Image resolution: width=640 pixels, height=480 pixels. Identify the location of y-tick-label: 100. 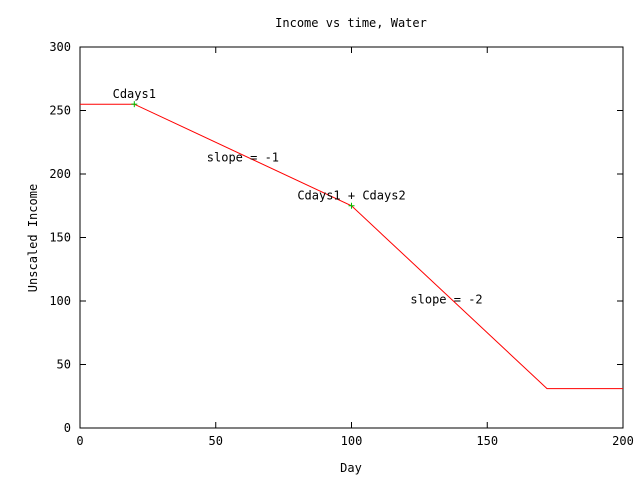
(60, 301).